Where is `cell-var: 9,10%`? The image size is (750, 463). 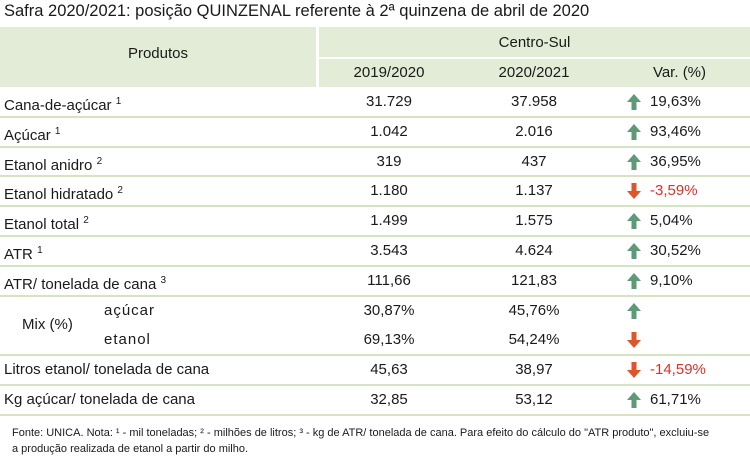
cell-var: 9,10% is located at coordinates (671, 280).